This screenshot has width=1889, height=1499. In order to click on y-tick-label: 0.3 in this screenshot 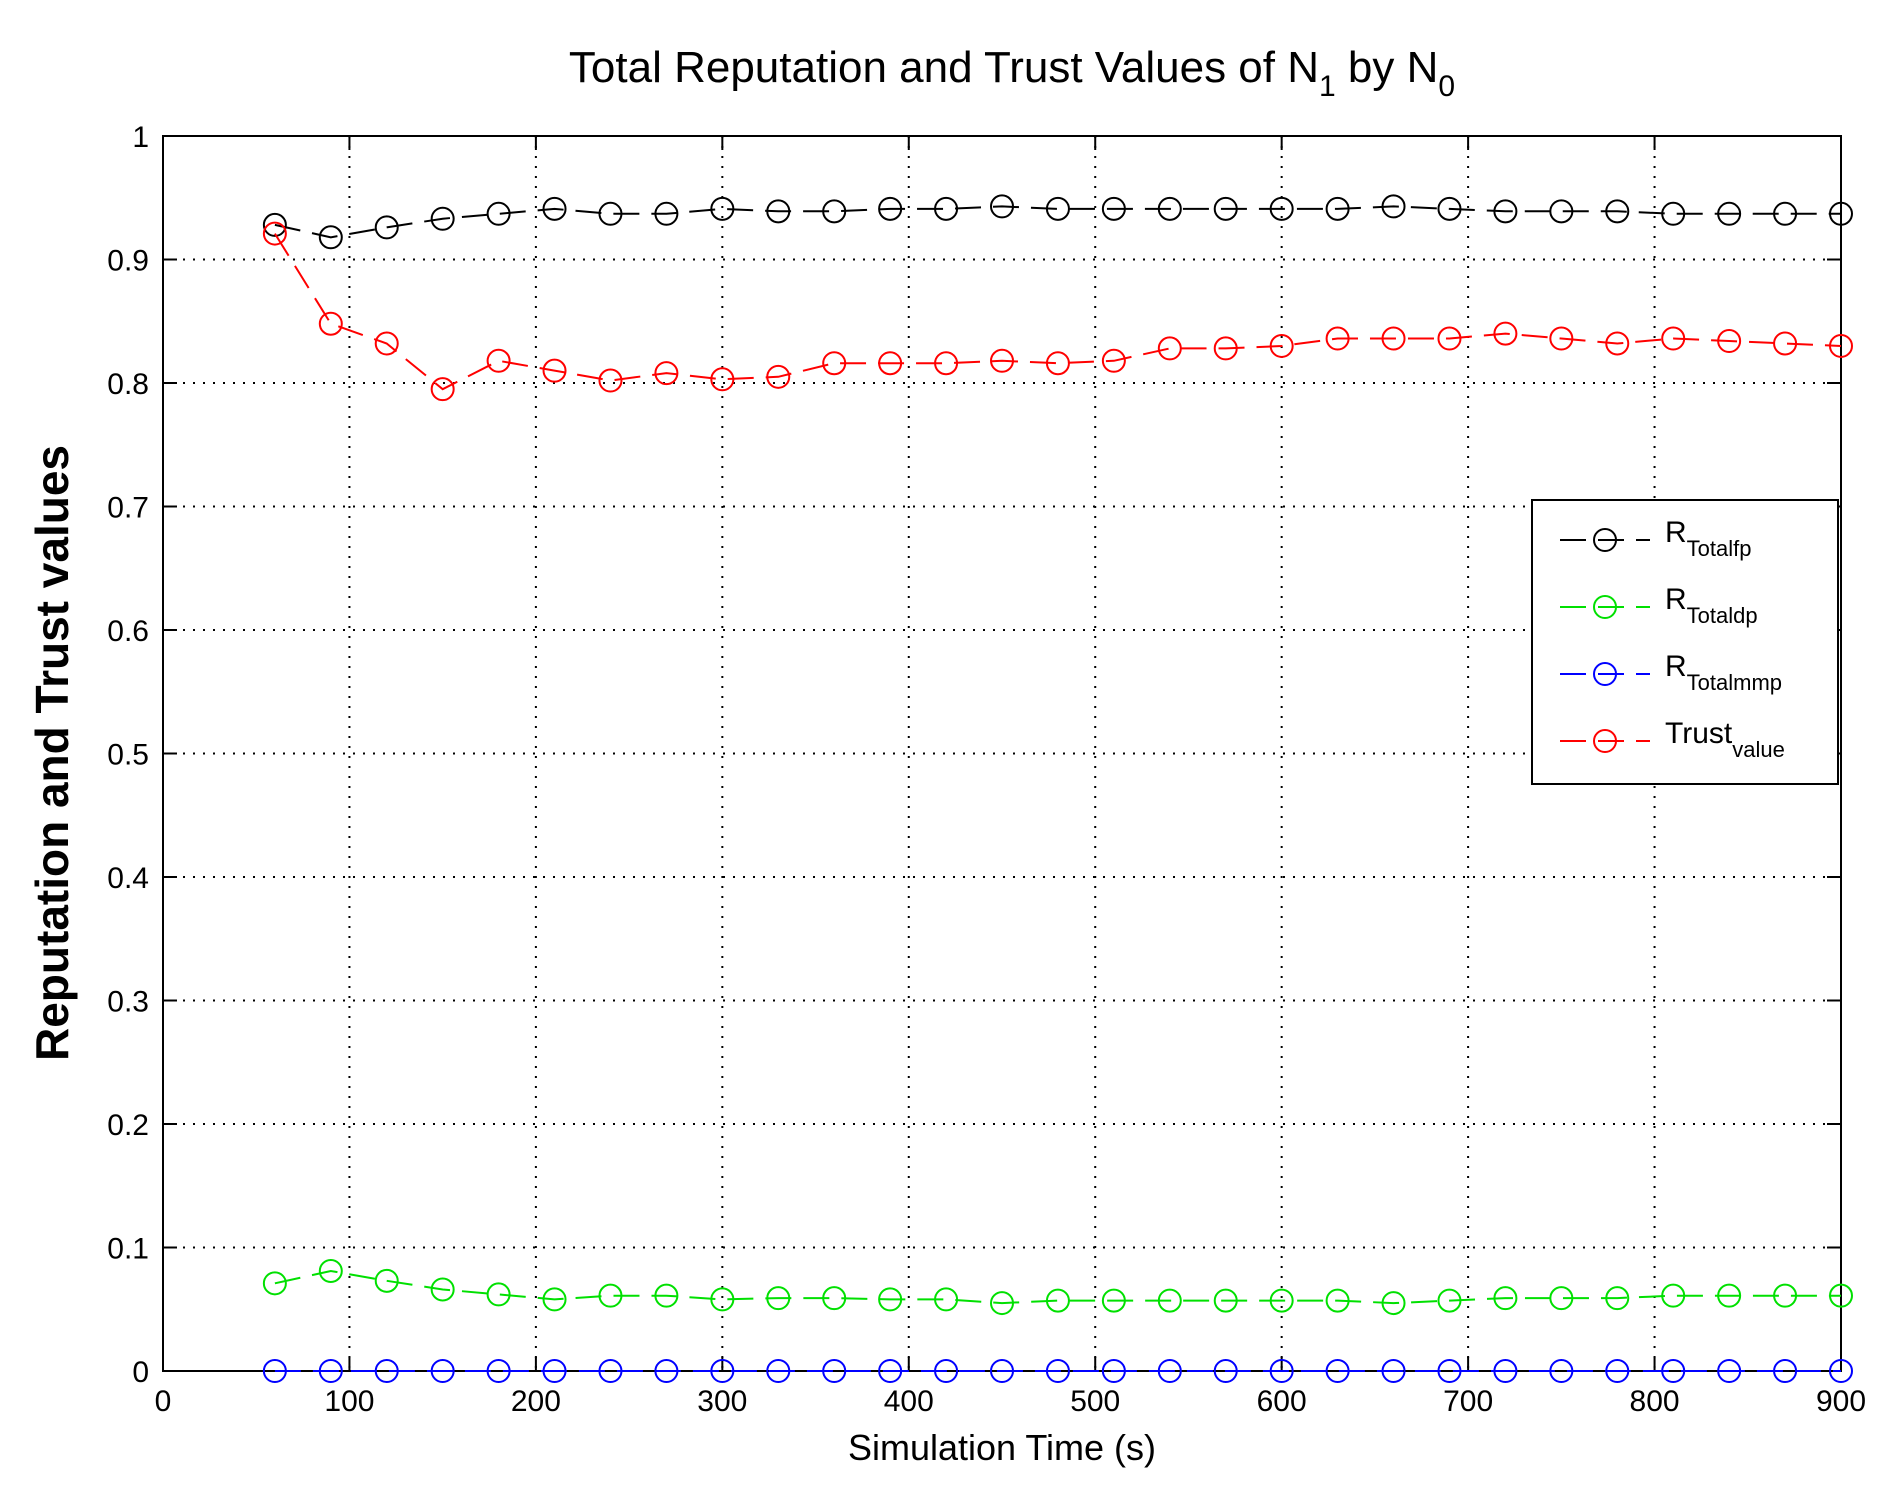, I will do `click(128, 1002)`.